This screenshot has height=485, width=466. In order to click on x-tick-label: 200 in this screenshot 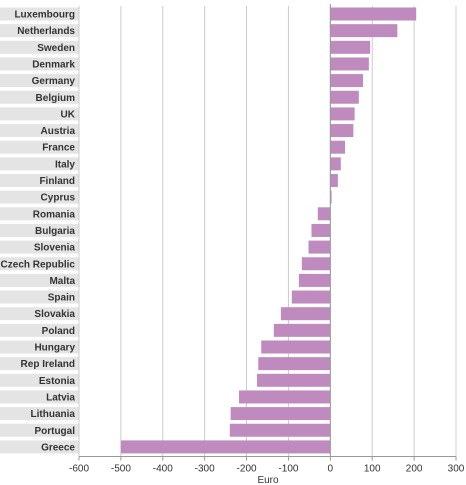, I will do `click(414, 469)`.